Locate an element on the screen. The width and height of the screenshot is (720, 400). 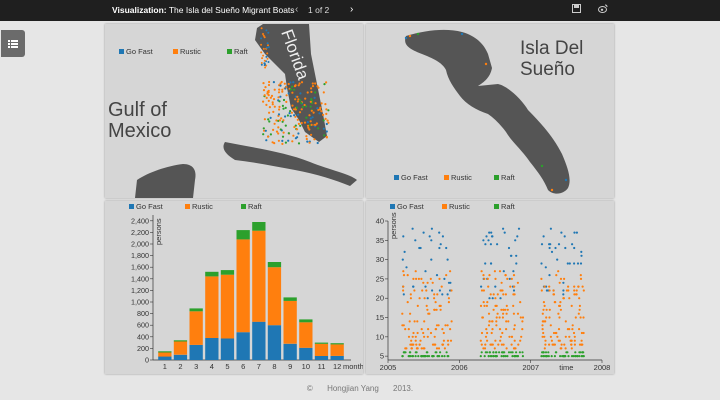
weibo-icon is located at coordinates (603, 9).